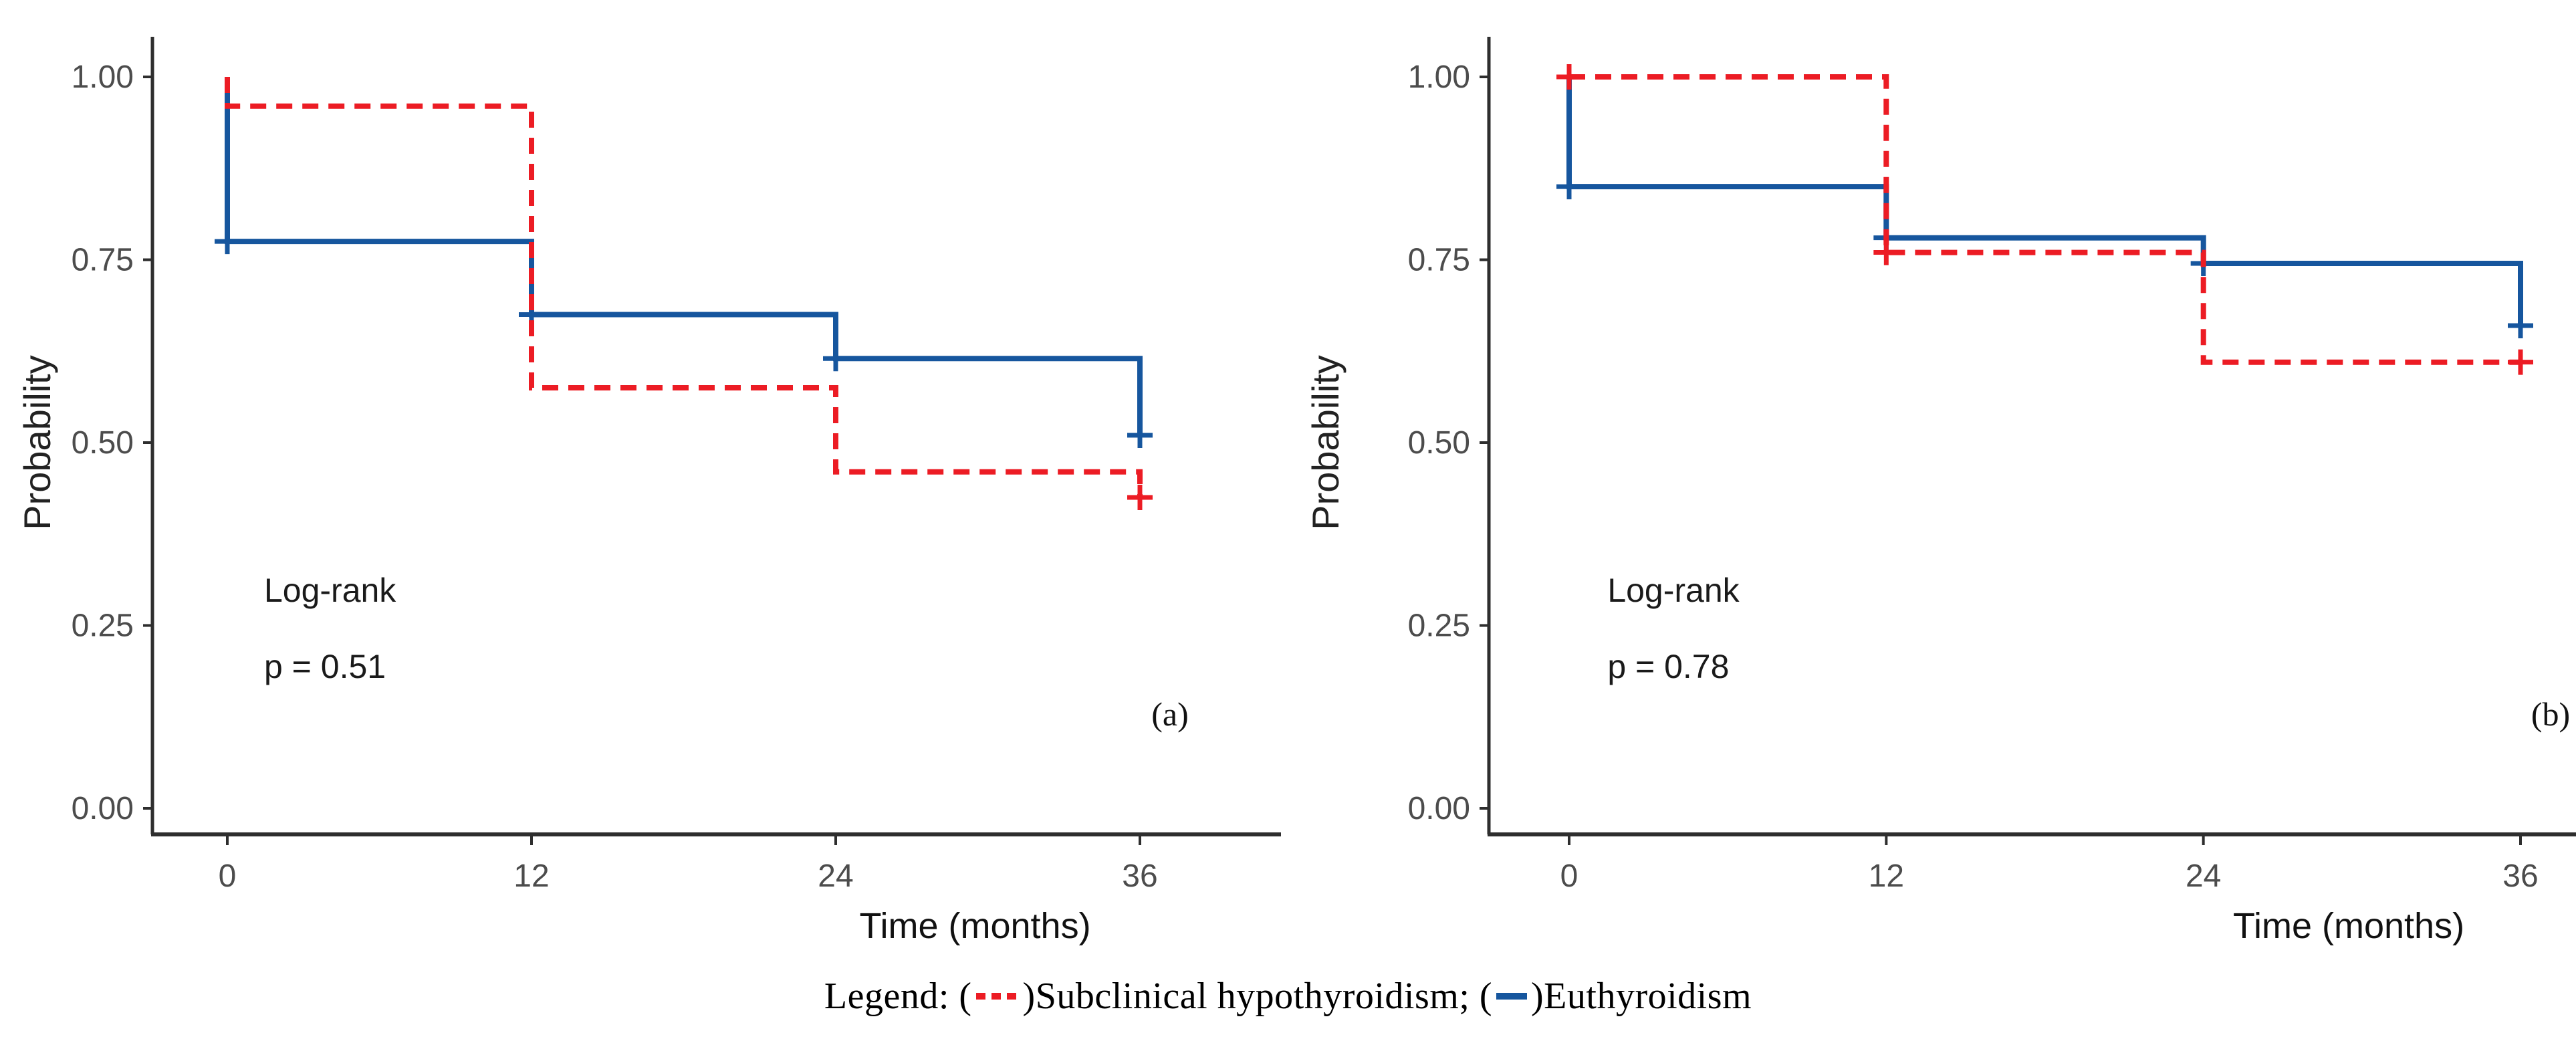 The image size is (2576, 1041). I want to click on red-dashed-line-sample, so click(997, 996).